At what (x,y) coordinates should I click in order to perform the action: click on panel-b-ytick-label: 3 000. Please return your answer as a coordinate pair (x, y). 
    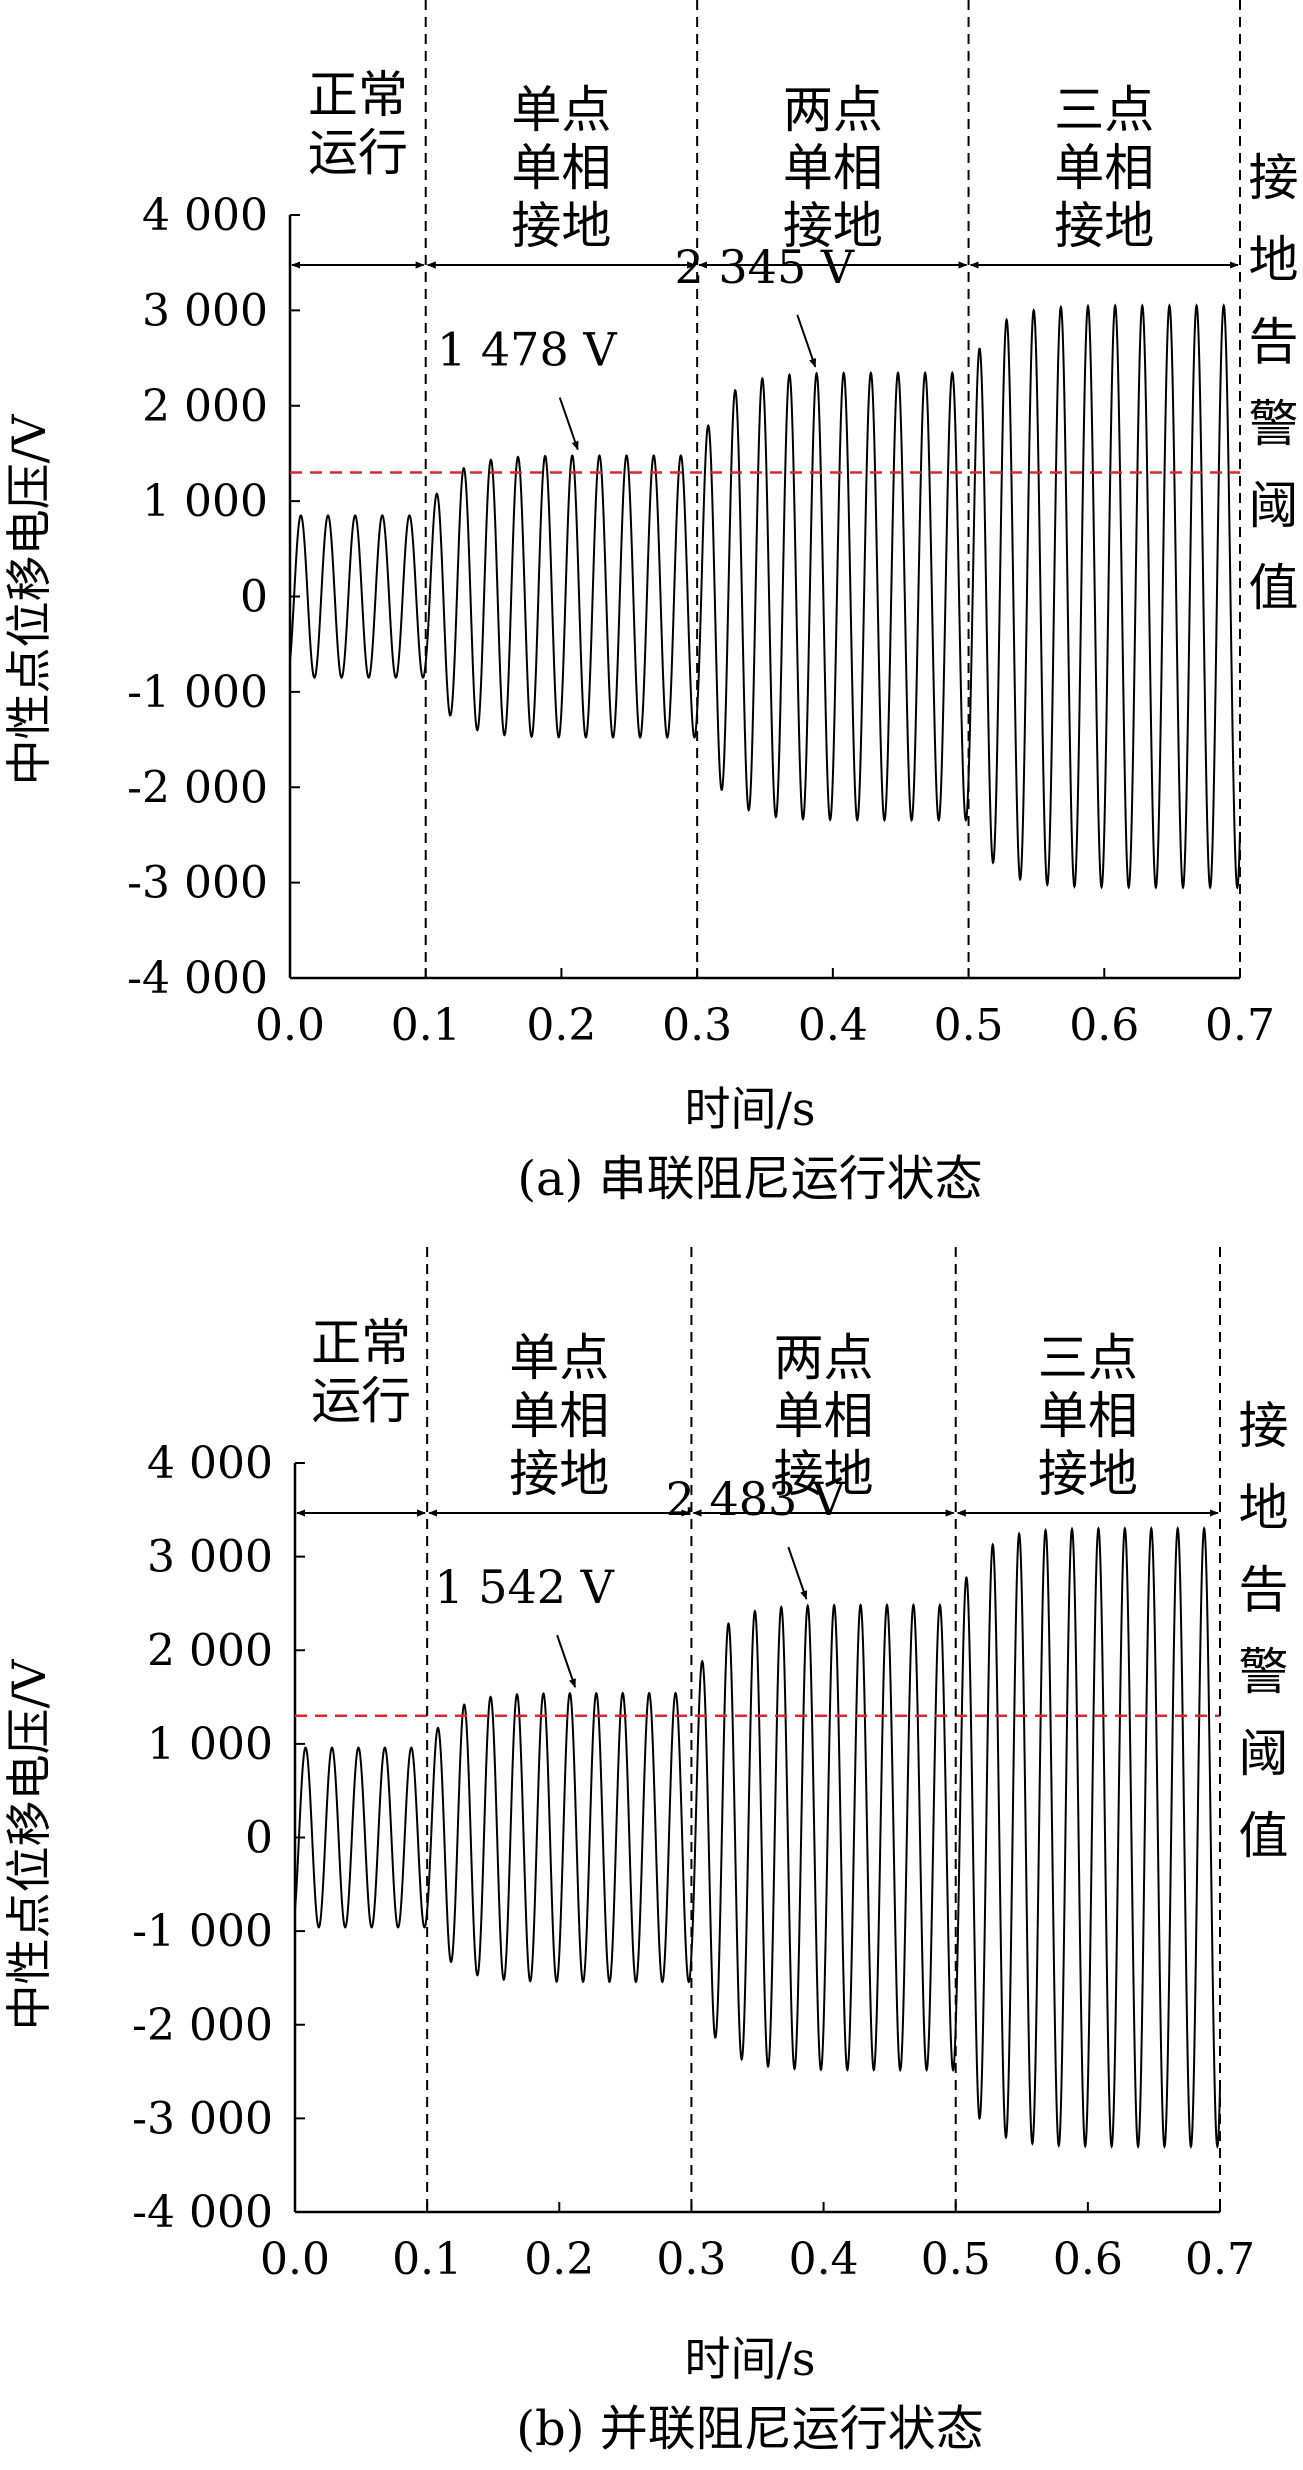
    Looking at the image, I should click on (210, 1557).